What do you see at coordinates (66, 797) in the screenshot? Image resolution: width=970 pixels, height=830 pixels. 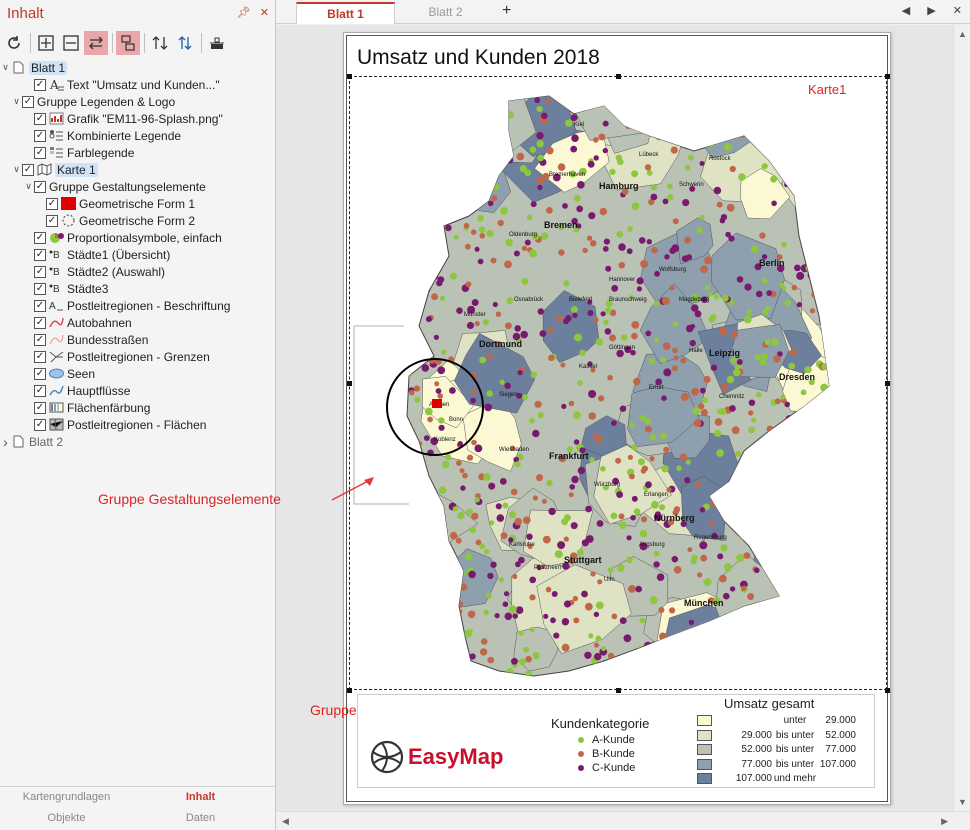 I see `tab-kartengrundlagen: Kartengrundlagen` at bounding box center [66, 797].